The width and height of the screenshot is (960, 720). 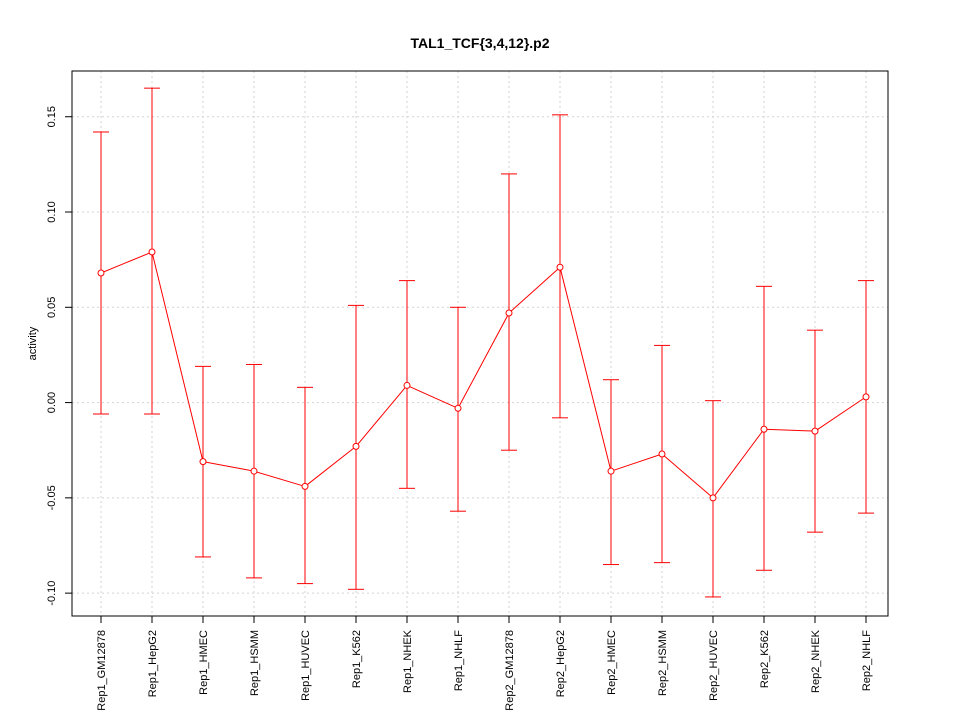 I want to click on x-tick-label: Rep2_HMEC, so click(x=612, y=662).